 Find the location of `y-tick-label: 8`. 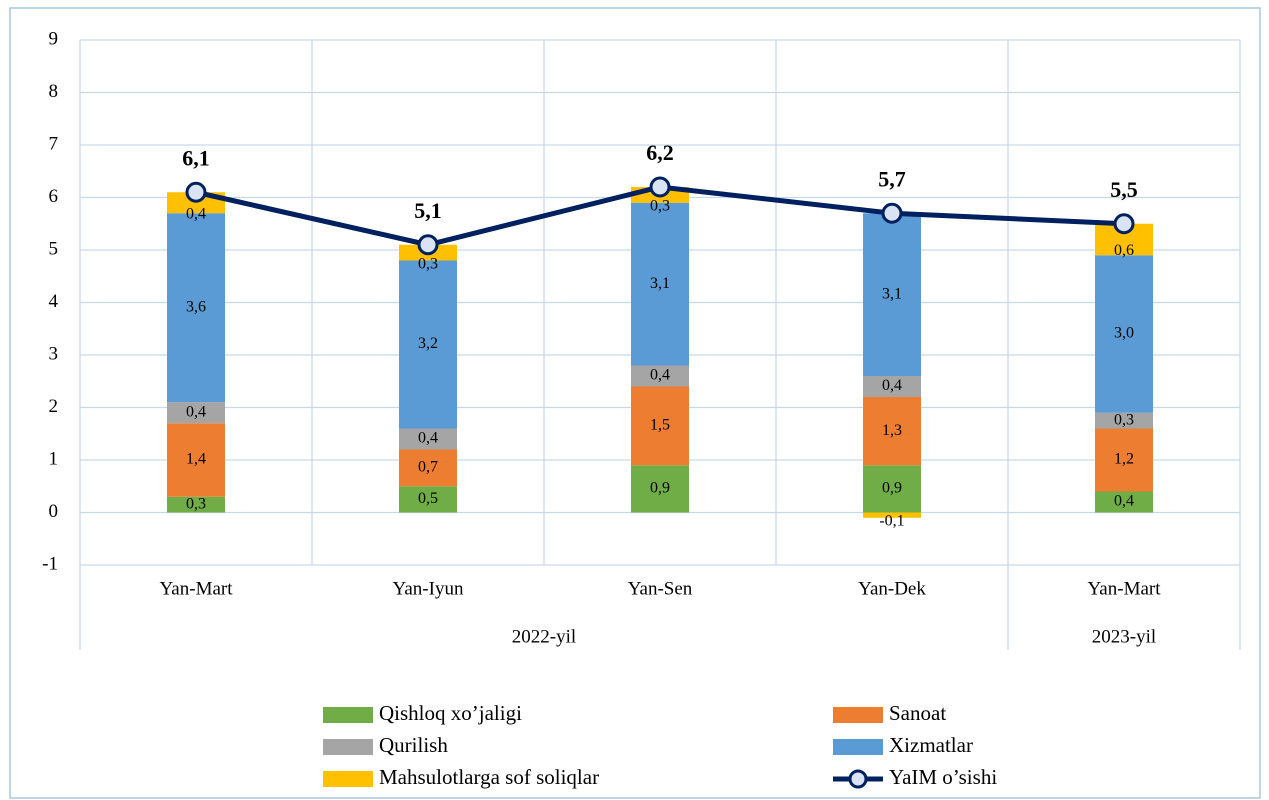

y-tick-label: 8 is located at coordinates (54, 91).